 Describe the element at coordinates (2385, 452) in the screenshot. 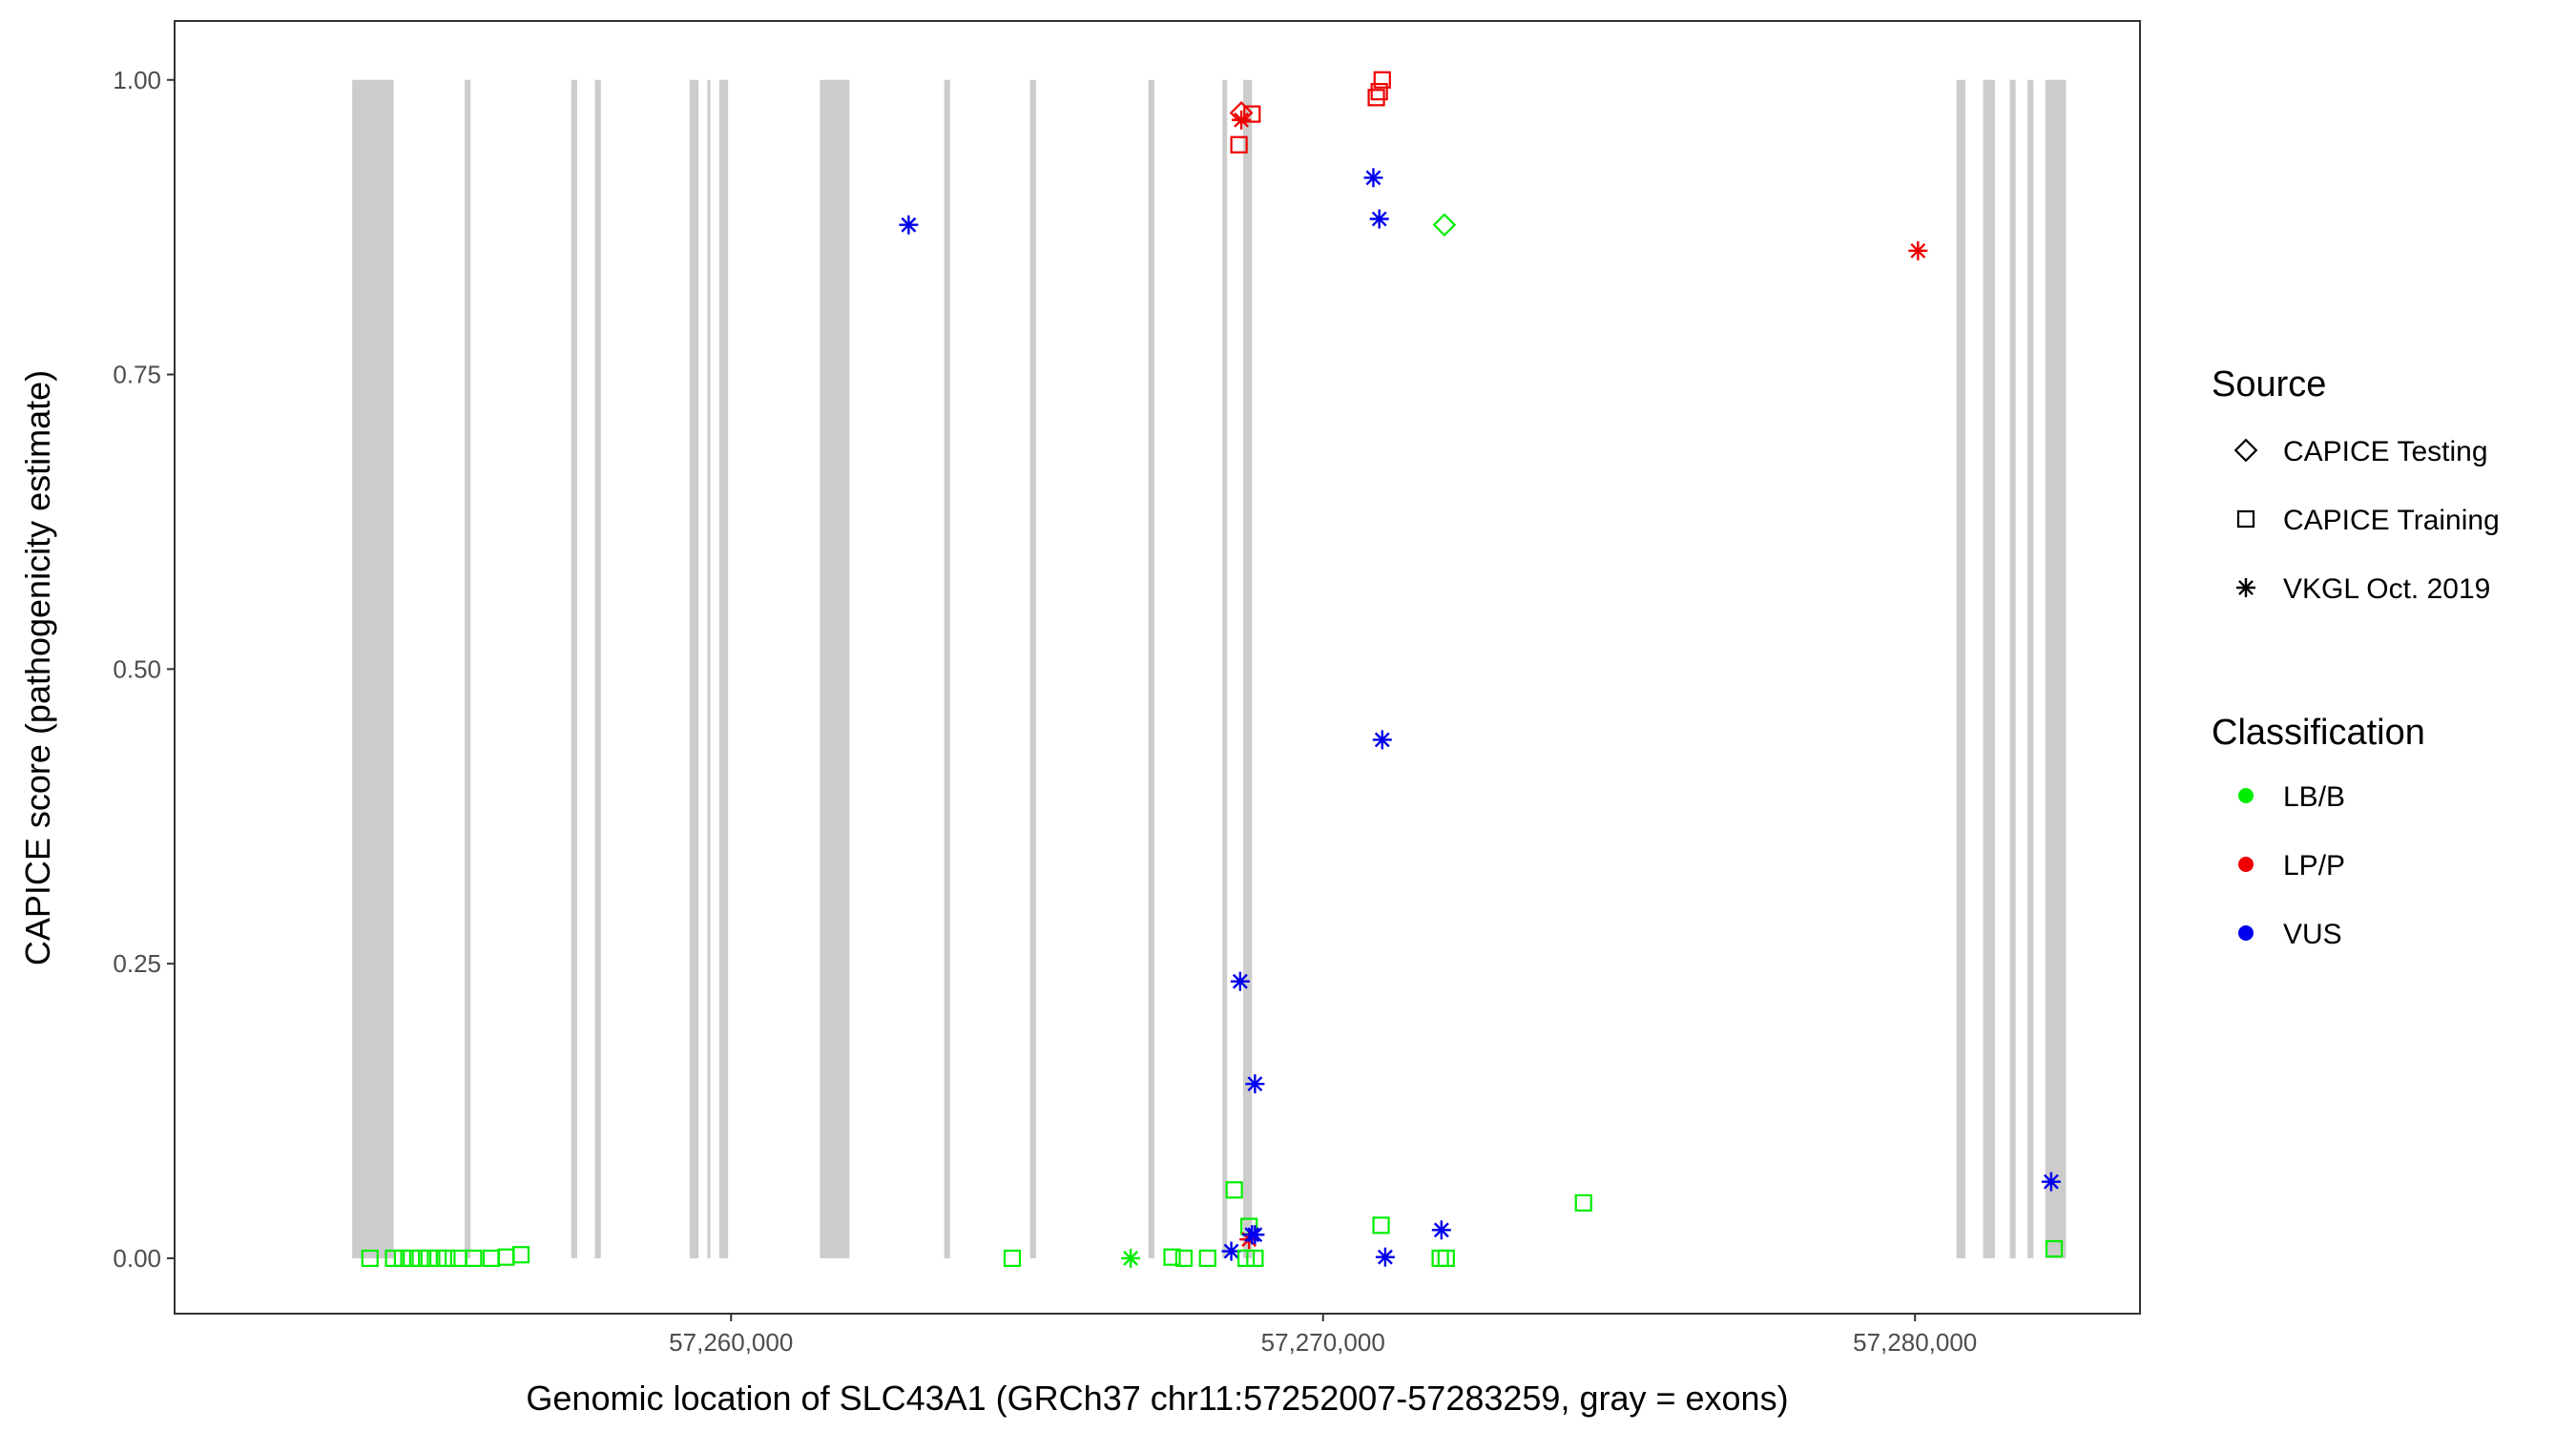

I see `legend-source-label: CAPICE Testing` at that location.